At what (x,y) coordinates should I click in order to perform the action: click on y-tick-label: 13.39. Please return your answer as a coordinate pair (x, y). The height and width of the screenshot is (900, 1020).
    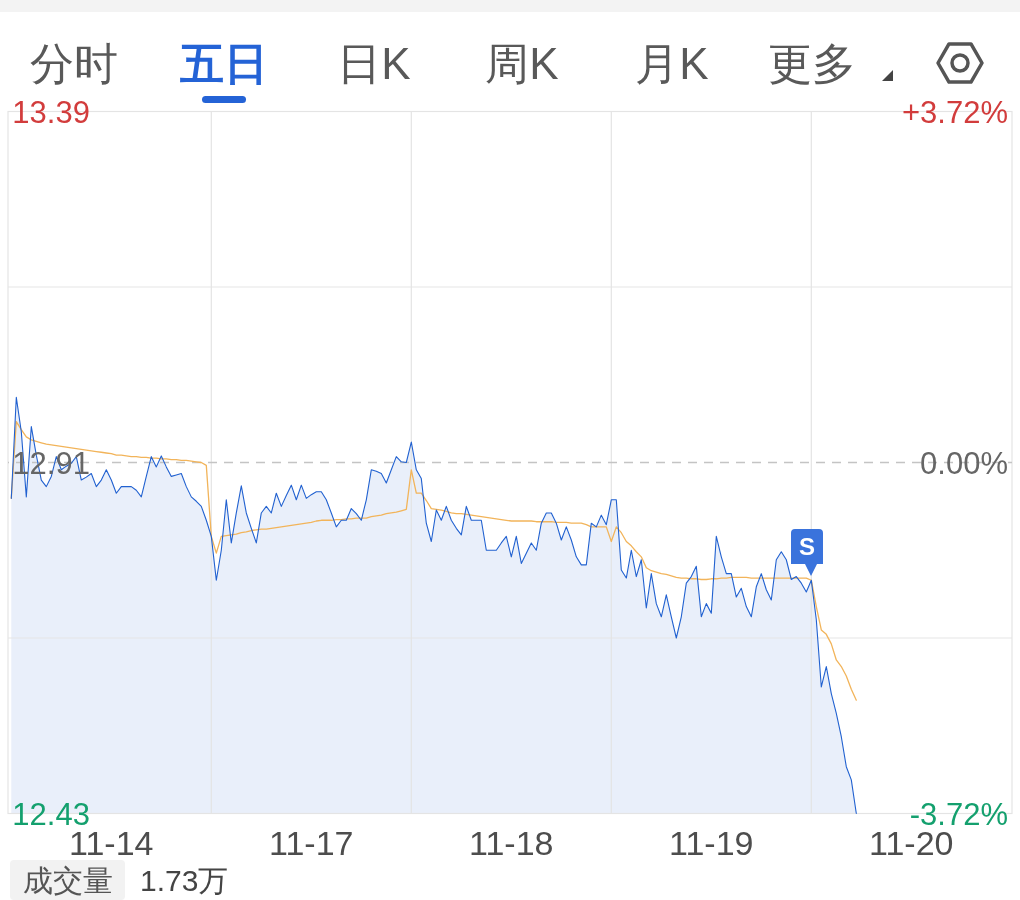
    Looking at the image, I should click on (51, 112).